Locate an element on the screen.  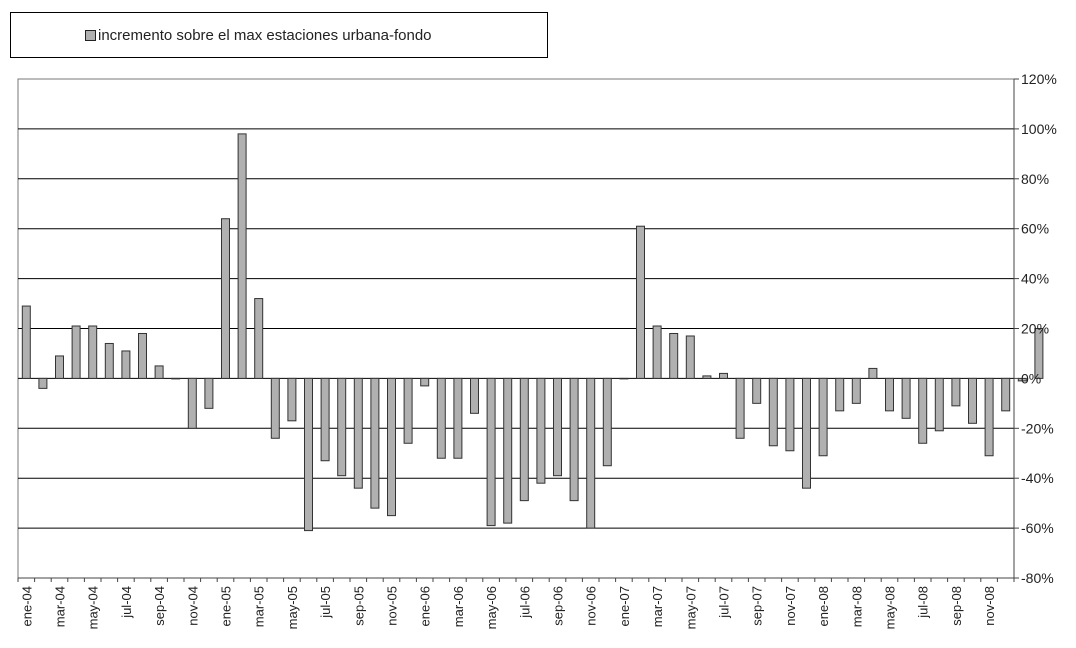
y-tick-label: -60% is located at coordinates (1037, 528).